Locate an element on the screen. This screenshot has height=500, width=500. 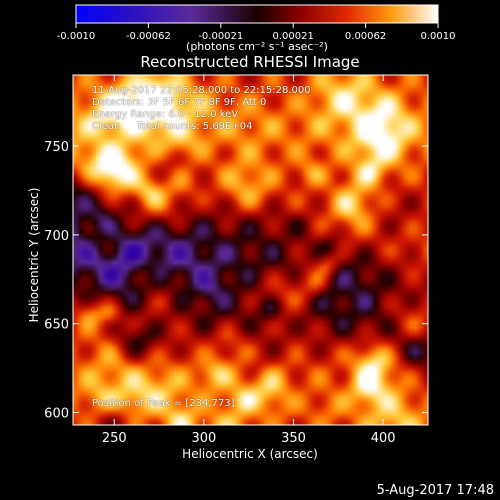
annotation-detectors: Detectors: 3F 5F 6F 7F 8F 9F, Att 0 is located at coordinates (179, 102).